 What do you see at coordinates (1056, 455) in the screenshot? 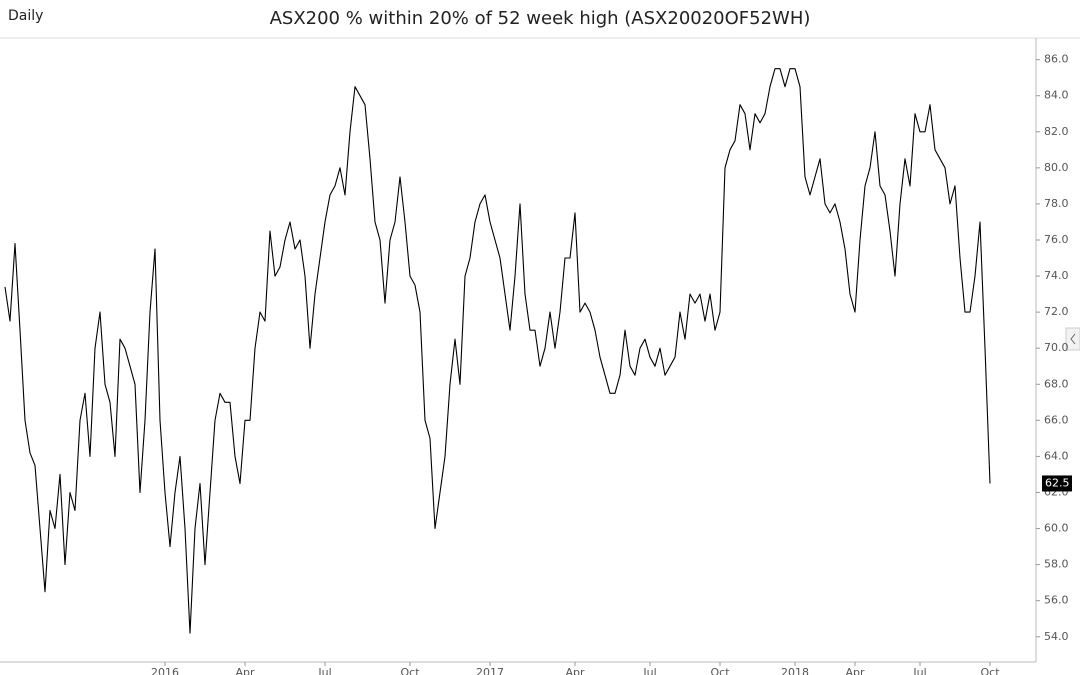
I see `y-tick-label: 64.0` at bounding box center [1056, 455].